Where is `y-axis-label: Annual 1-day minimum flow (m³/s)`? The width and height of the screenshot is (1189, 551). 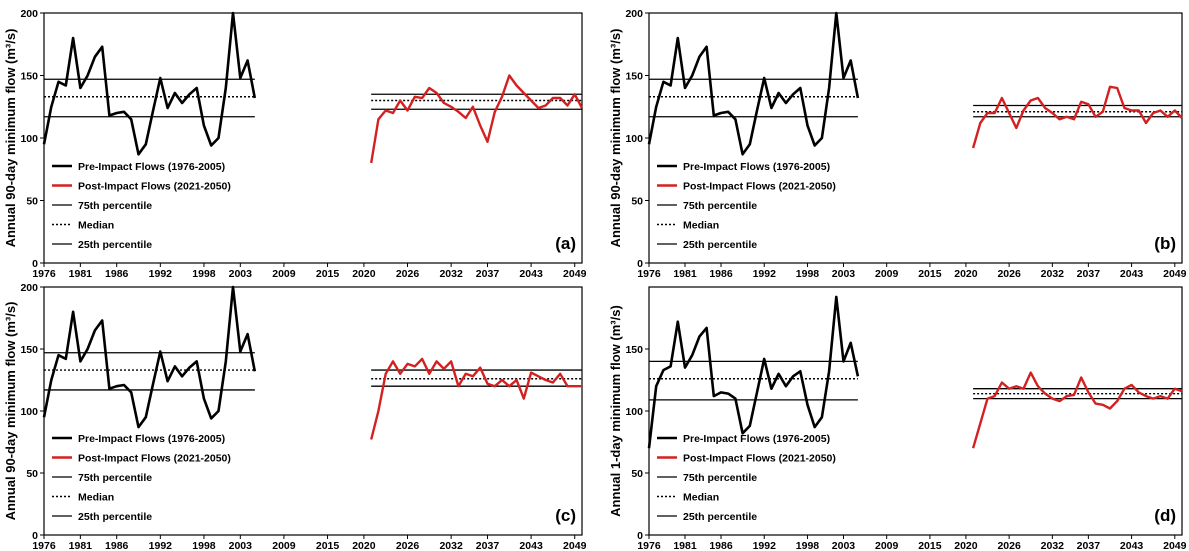 y-axis-label: Annual 1-day minimum flow (m³/s) is located at coordinates (615, 411).